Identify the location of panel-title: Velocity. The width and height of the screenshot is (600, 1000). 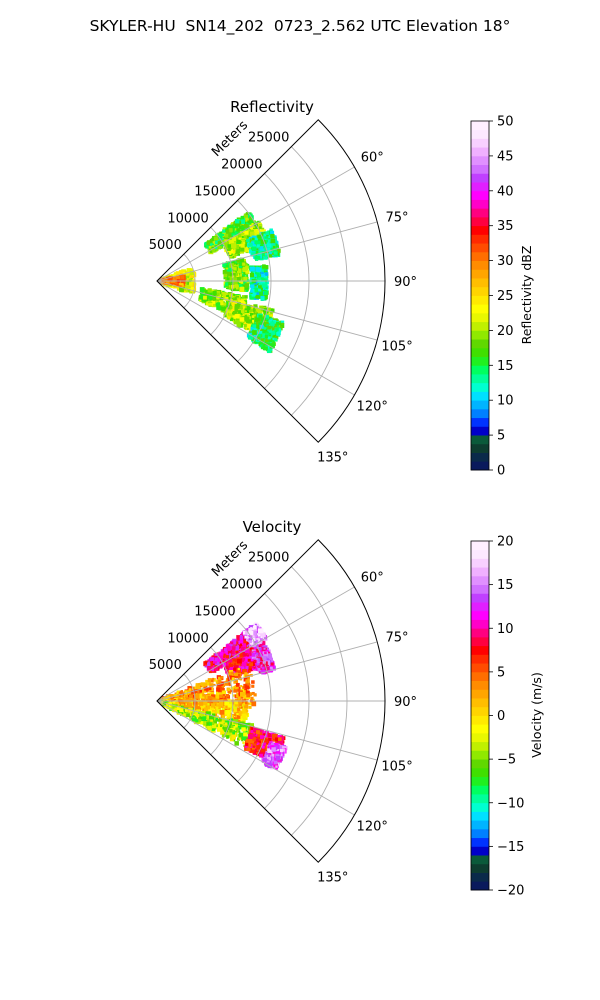
(272, 527).